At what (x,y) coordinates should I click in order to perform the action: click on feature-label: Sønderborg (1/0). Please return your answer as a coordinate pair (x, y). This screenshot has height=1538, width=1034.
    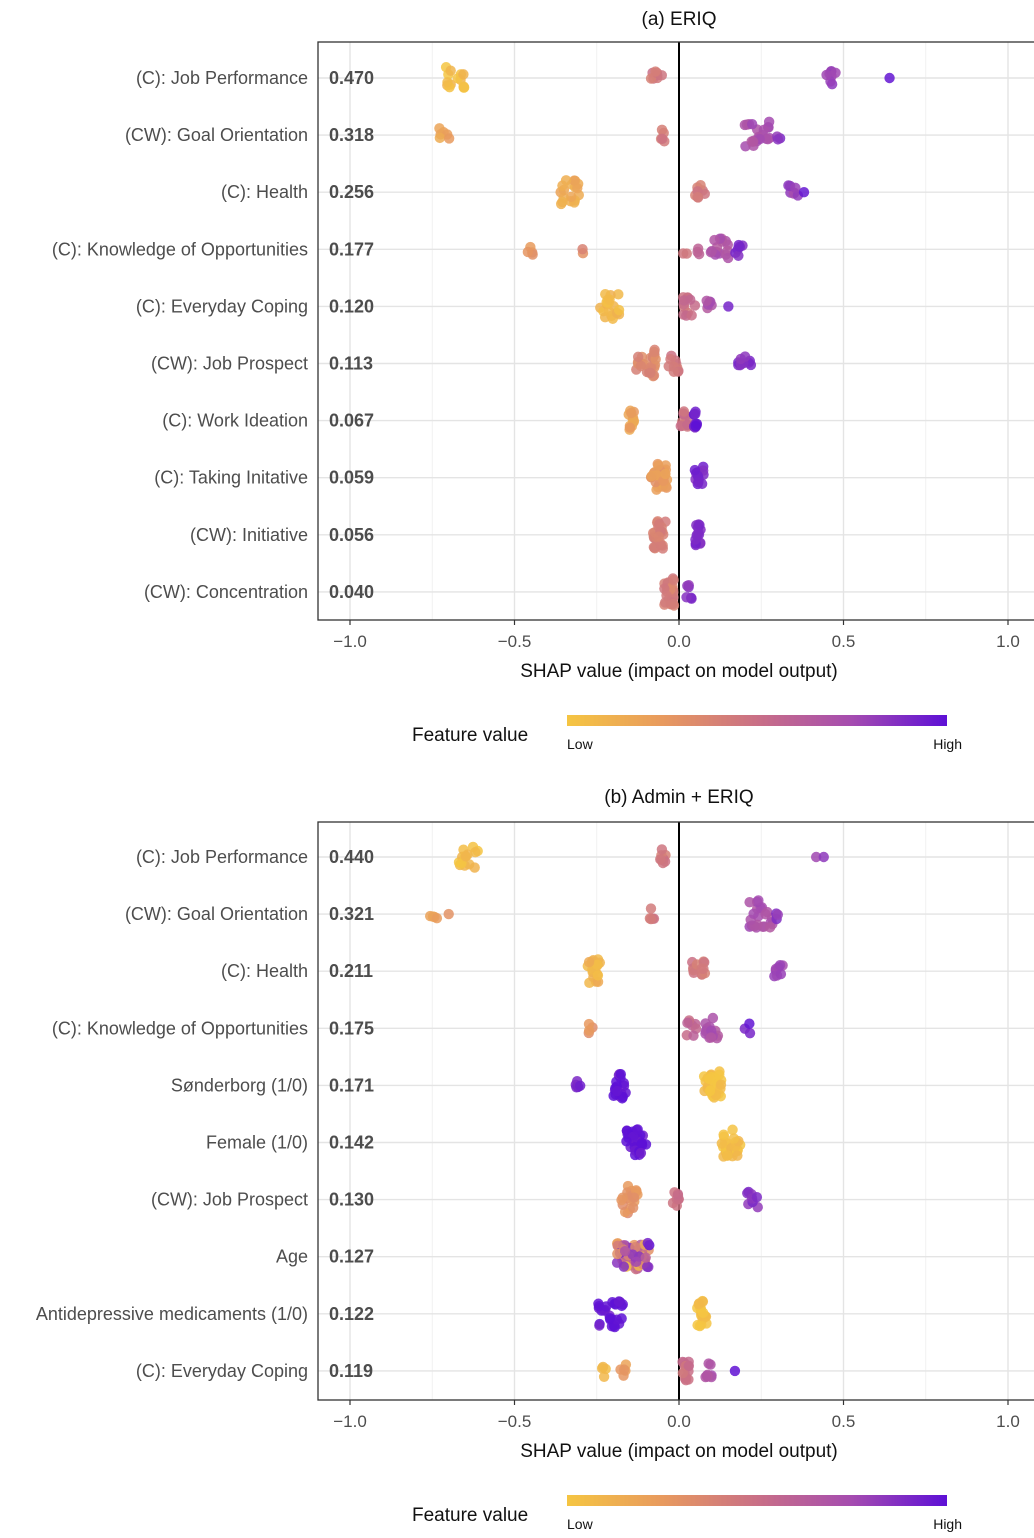
    Looking at the image, I should click on (239, 1085).